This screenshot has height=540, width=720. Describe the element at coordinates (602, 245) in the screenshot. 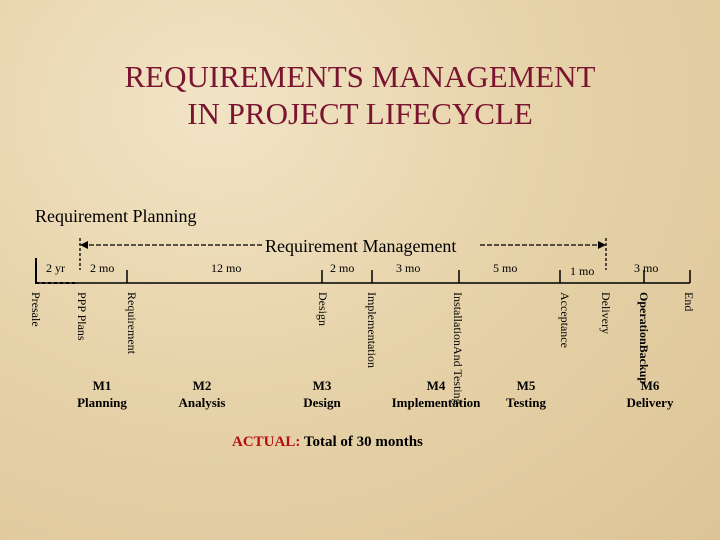

I see `req-mgmt-arrowhead-right` at that location.